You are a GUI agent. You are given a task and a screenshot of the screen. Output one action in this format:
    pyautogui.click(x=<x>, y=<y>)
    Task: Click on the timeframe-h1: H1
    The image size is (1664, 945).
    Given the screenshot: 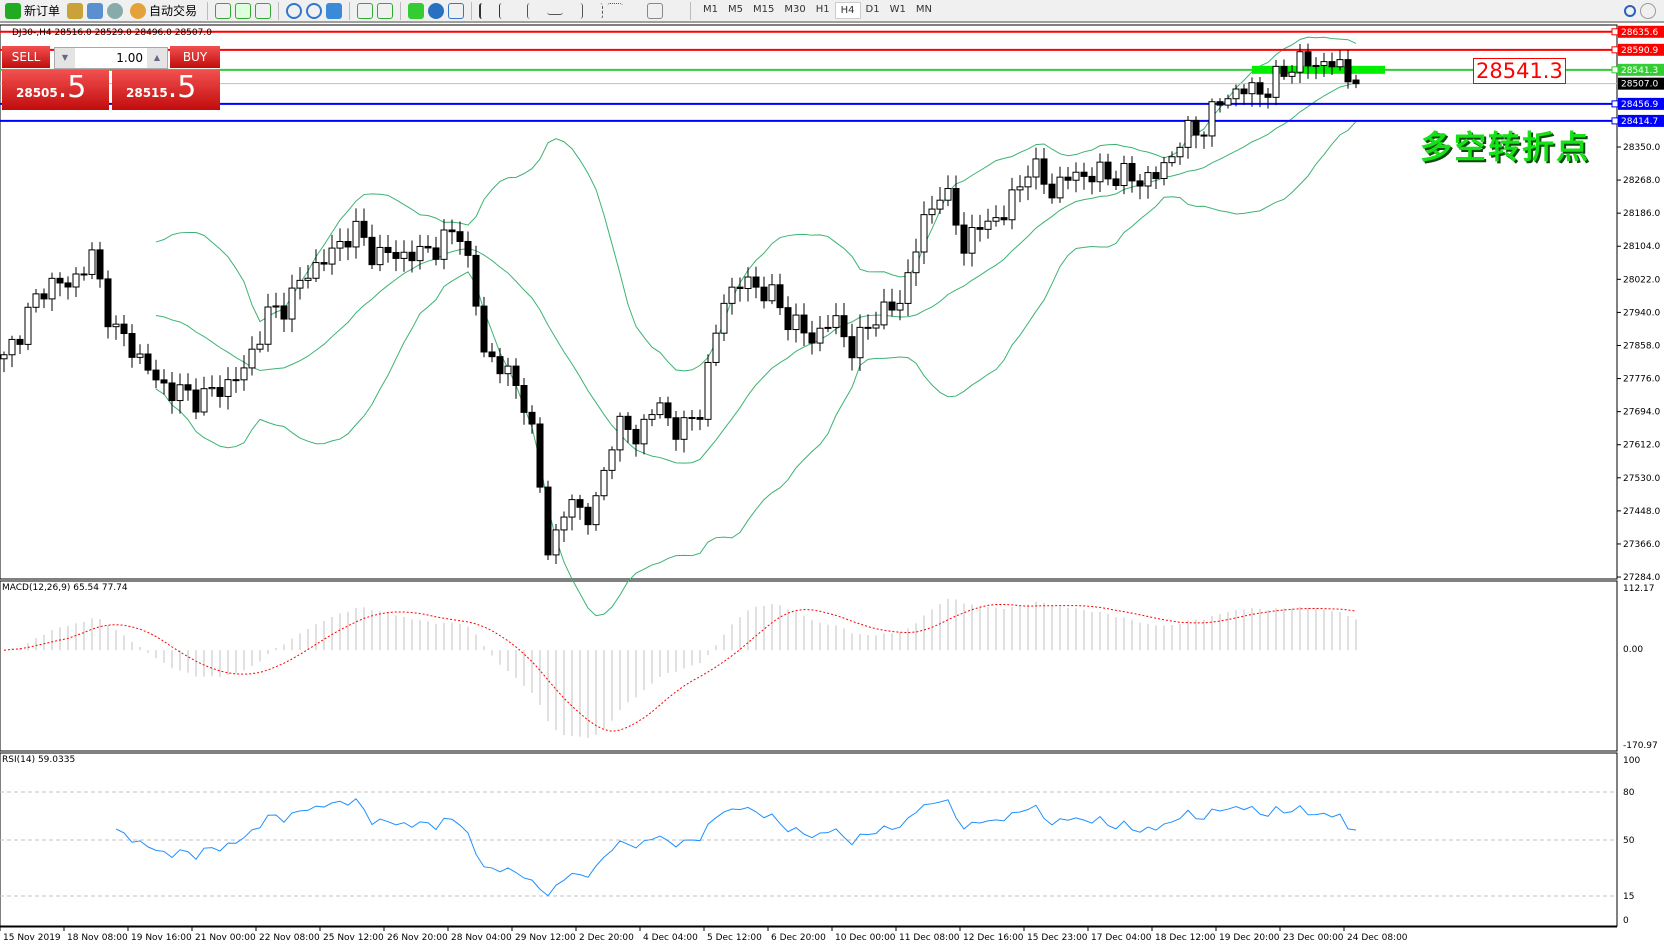 What is the action you would take?
    pyautogui.click(x=822, y=9)
    